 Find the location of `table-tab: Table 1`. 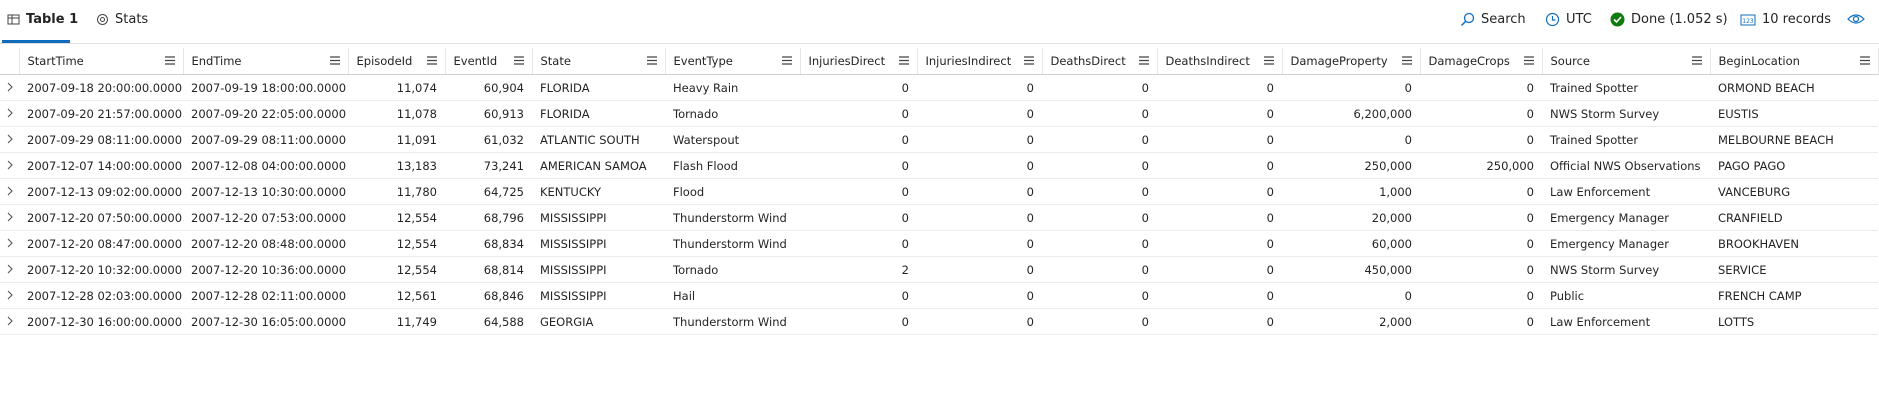

table-tab: Table 1 is located at coordinates (42, 19).